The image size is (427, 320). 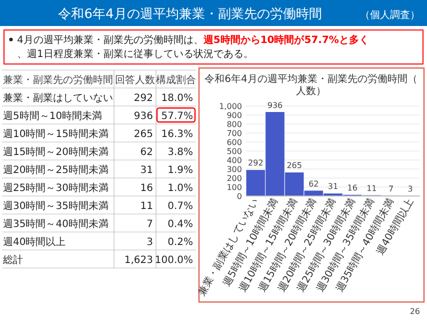 What do you see at coordinates (180, 242) in the screenshot?
I see `text: 0.2%` at bounding box center [180, 242].